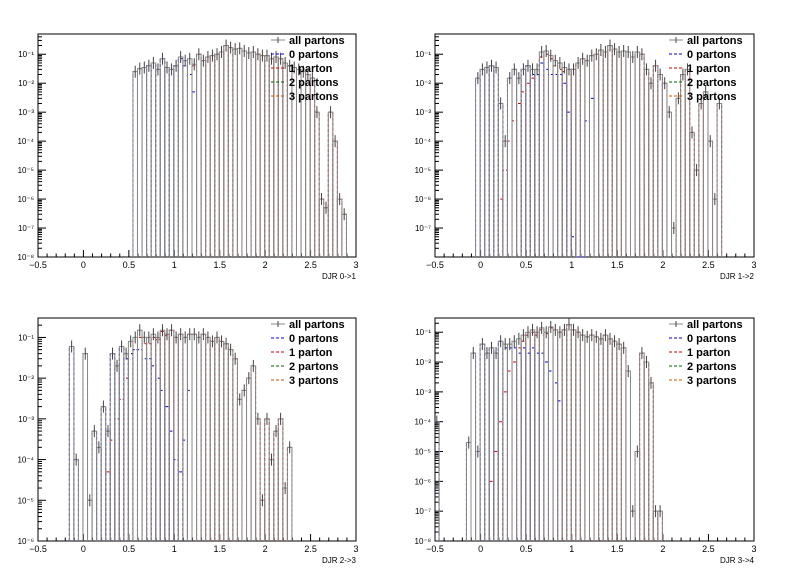 Image resolution: width=796 pixels, height=572 pixels. I want to click on legend-entry: 0 partons, so click(712, 339).